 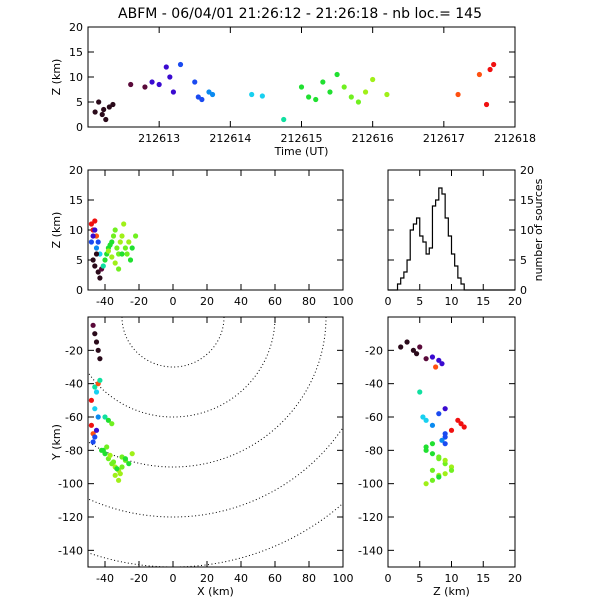 What do you see at coordinates (241, 578) in the screenshot?
I see `x-tick-label: 40` at bounding box center [241, 578].